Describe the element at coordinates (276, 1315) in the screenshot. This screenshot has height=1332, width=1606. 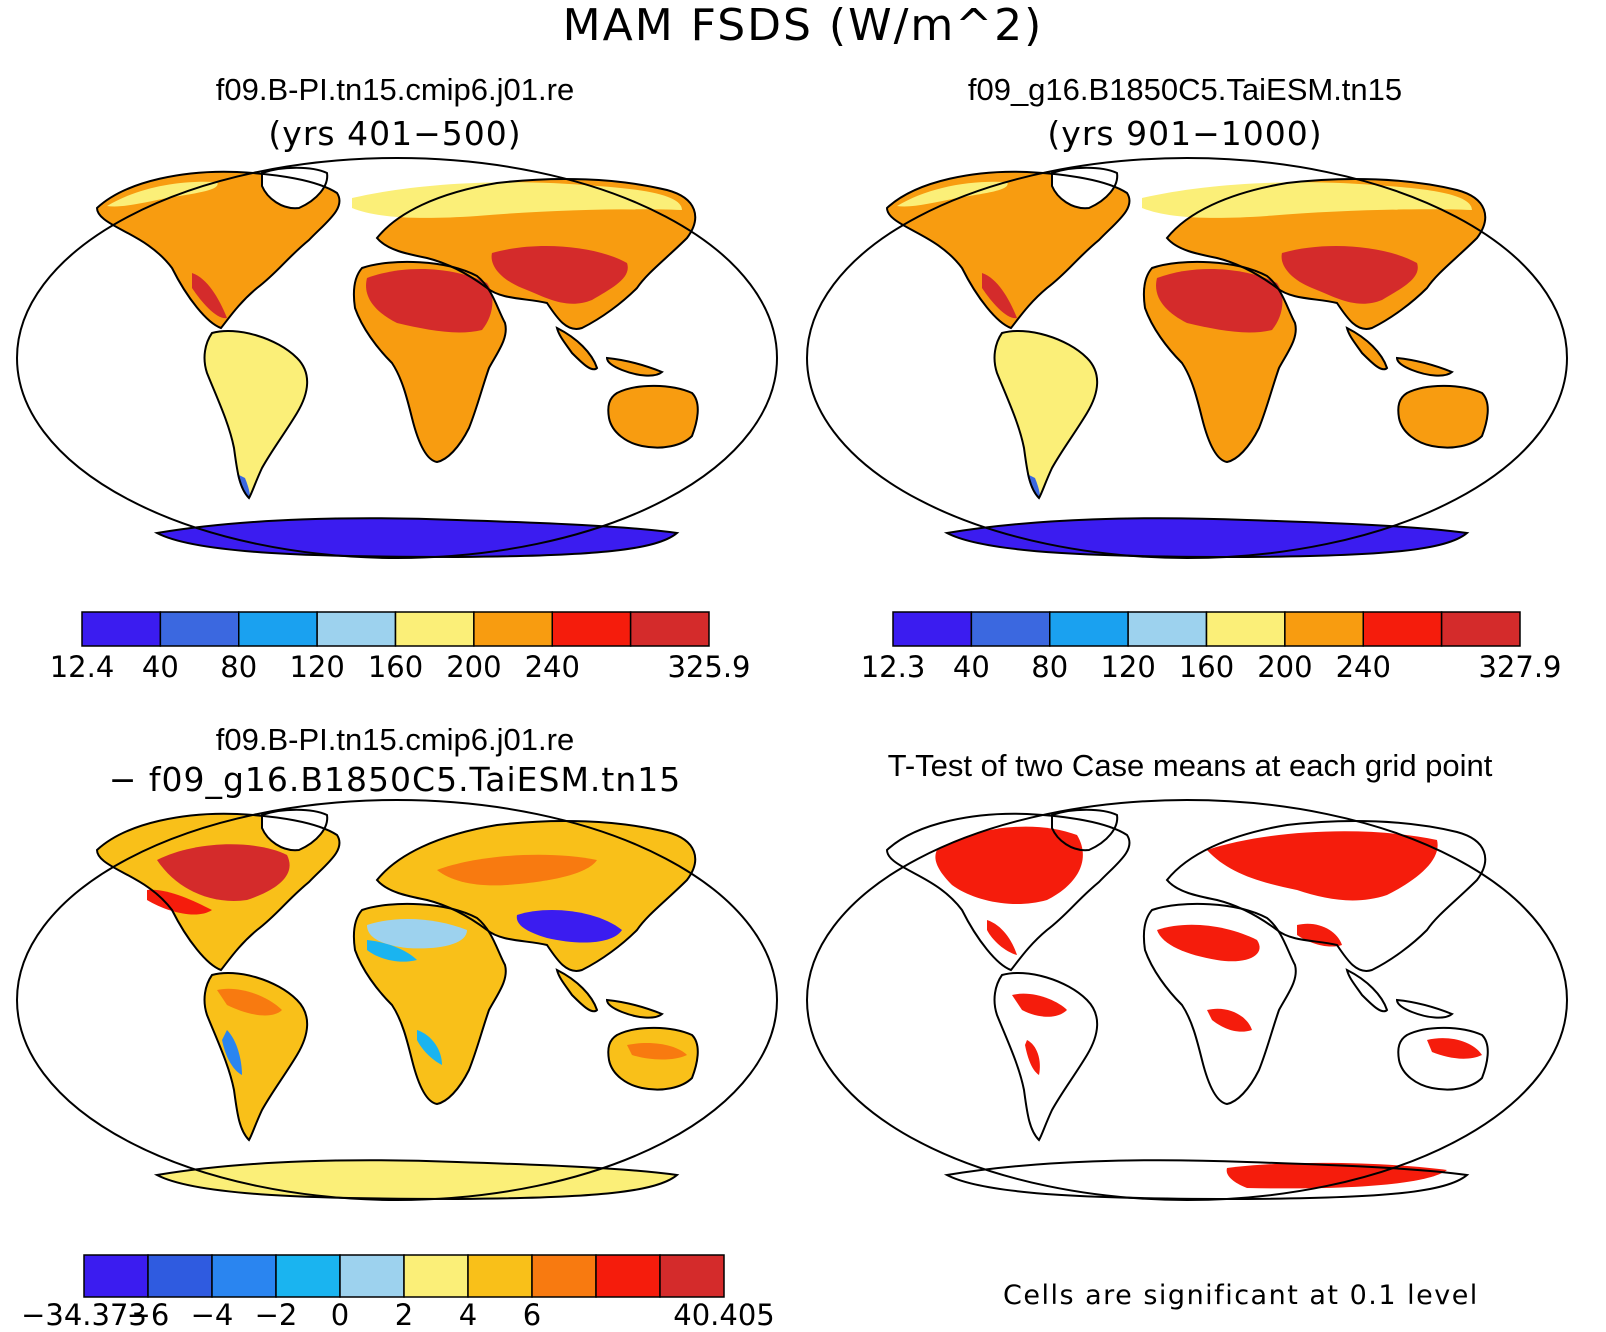
I see `colorbar-tick-label: −2` at that location.